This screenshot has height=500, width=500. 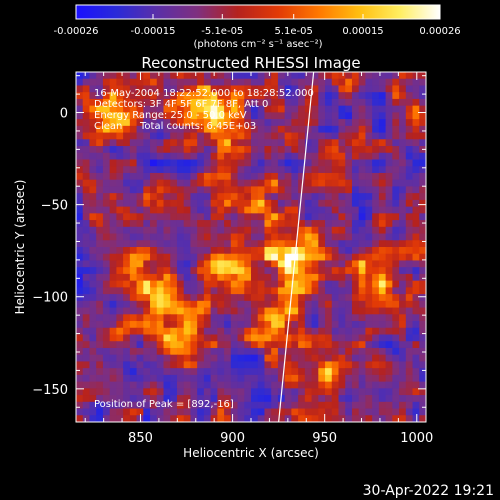 I want to click on x-tick-label: 950, so click(x=324, y=438).